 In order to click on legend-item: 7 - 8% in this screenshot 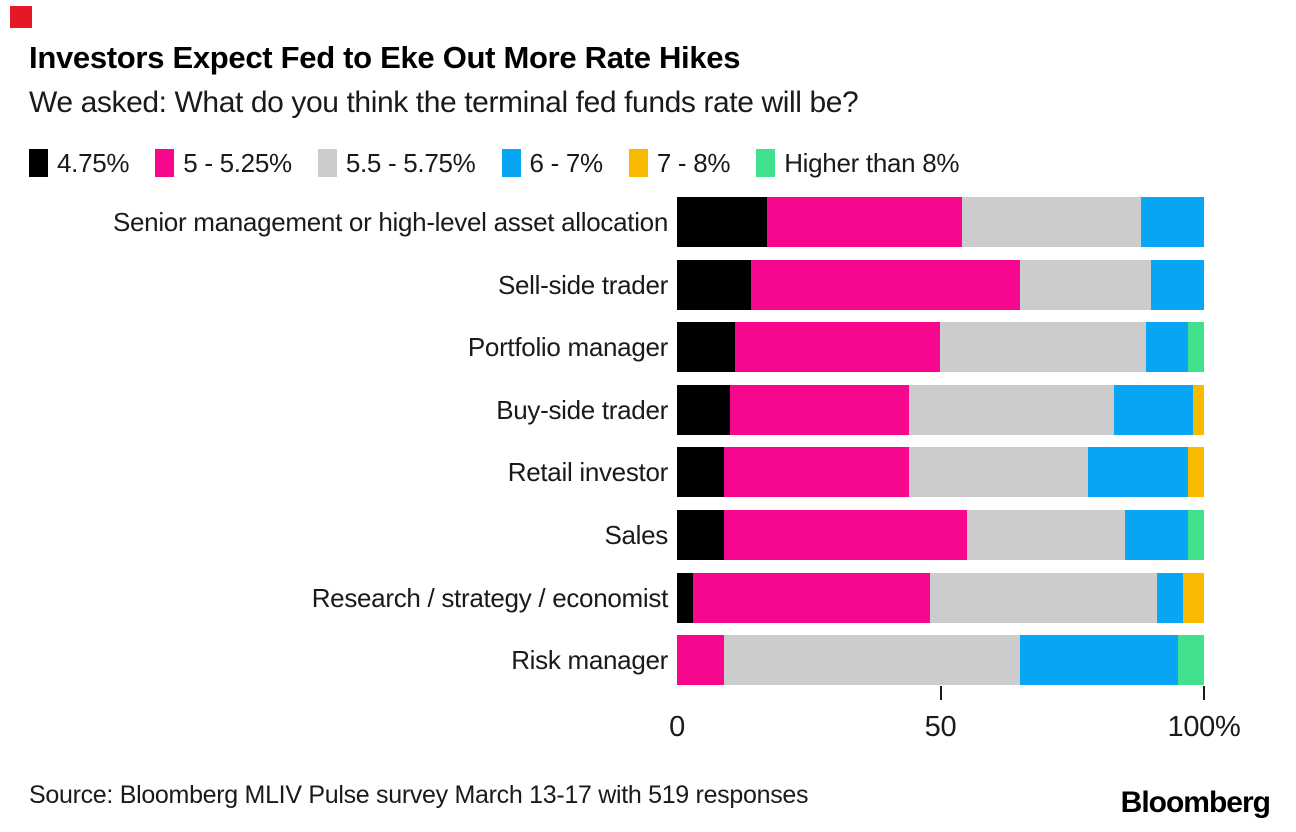, I will do `click(679, 163)`.